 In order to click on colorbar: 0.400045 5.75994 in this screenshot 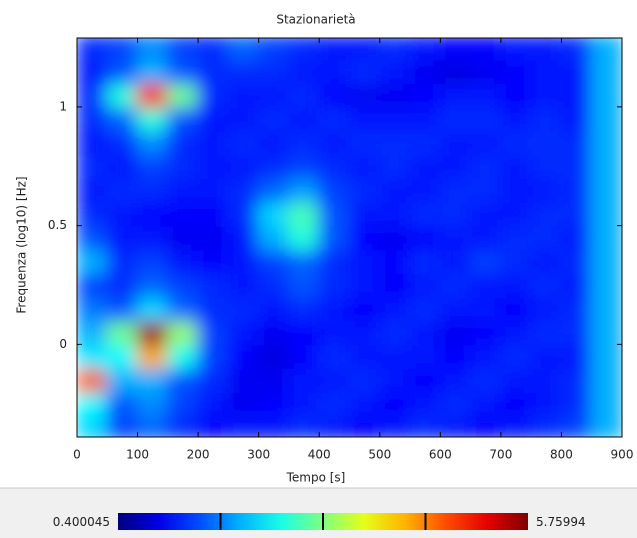, I will do `click(319, 521)`.